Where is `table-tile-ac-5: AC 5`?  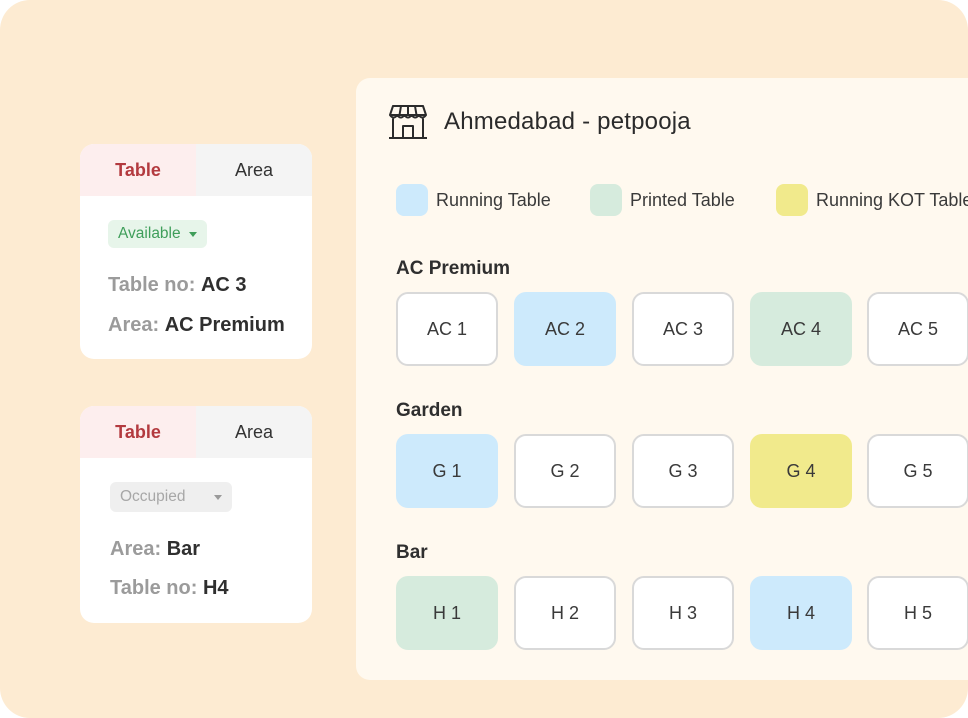
table-tile-ac-5: AC 5 is located at coordinates (917, 329).